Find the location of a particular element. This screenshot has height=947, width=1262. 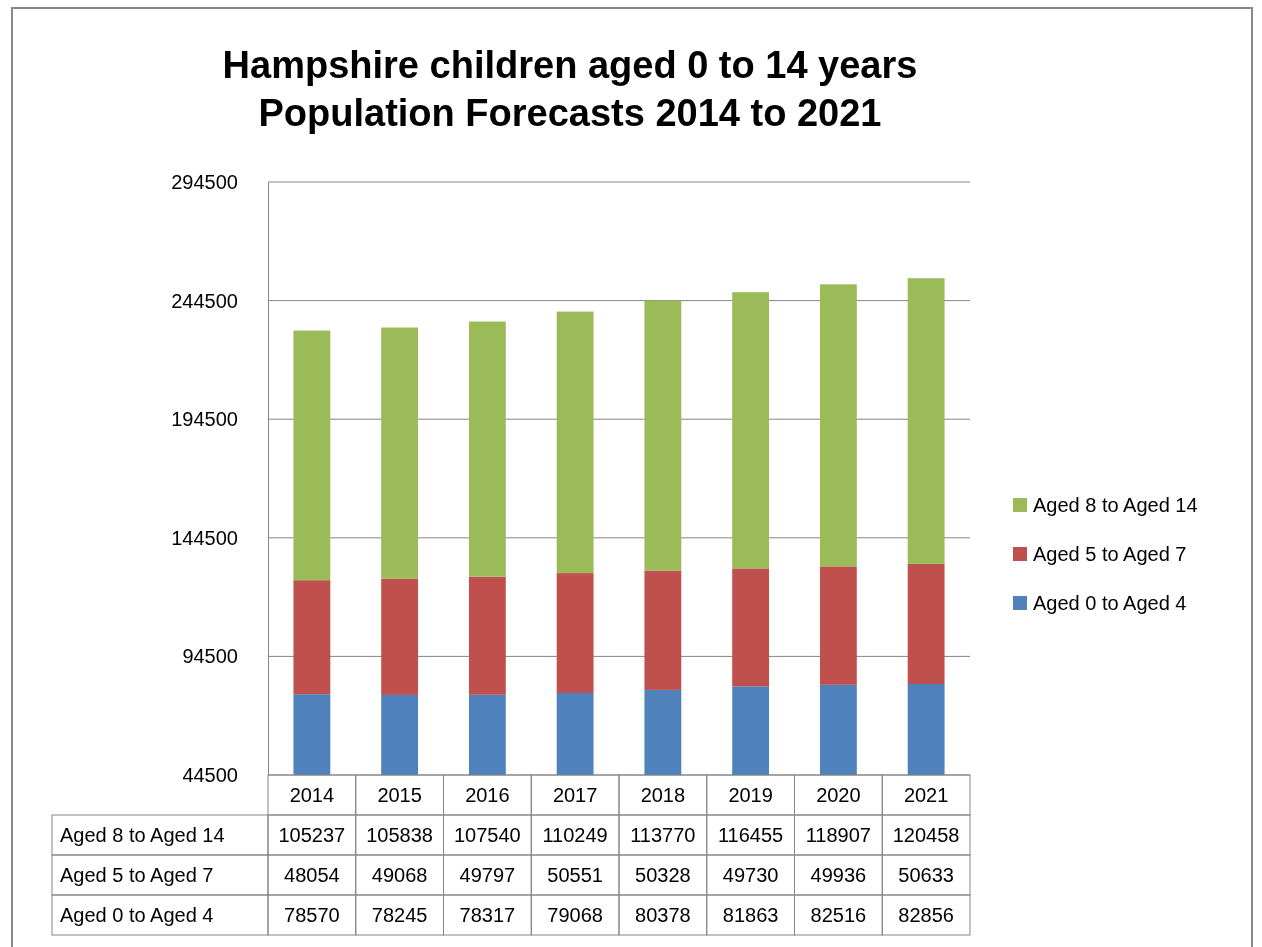

text: Aged 8 to Aged 14 is located at coordinates (142, 835).